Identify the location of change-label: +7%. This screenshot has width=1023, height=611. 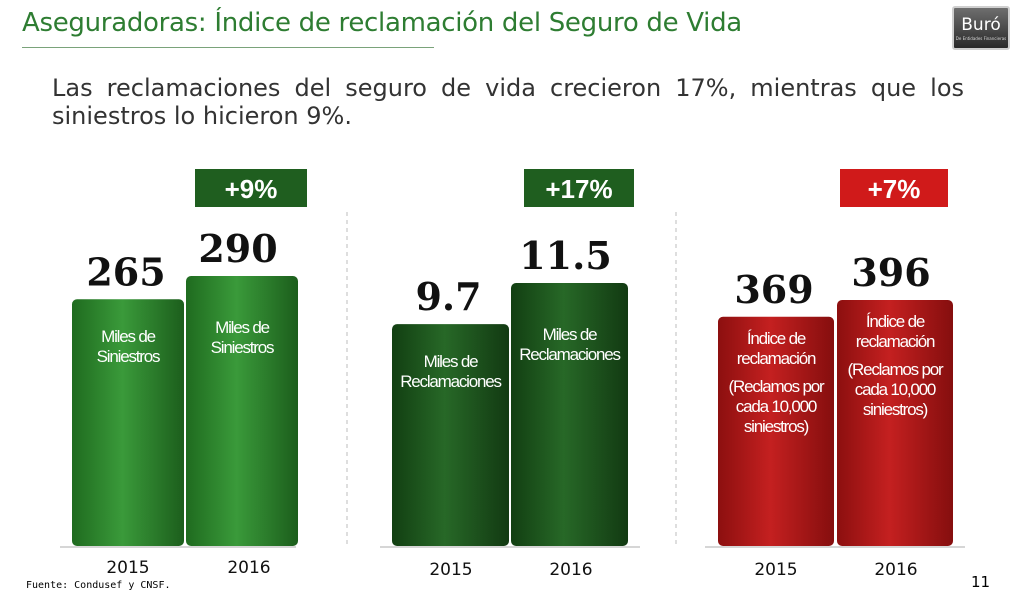
(894, 189).